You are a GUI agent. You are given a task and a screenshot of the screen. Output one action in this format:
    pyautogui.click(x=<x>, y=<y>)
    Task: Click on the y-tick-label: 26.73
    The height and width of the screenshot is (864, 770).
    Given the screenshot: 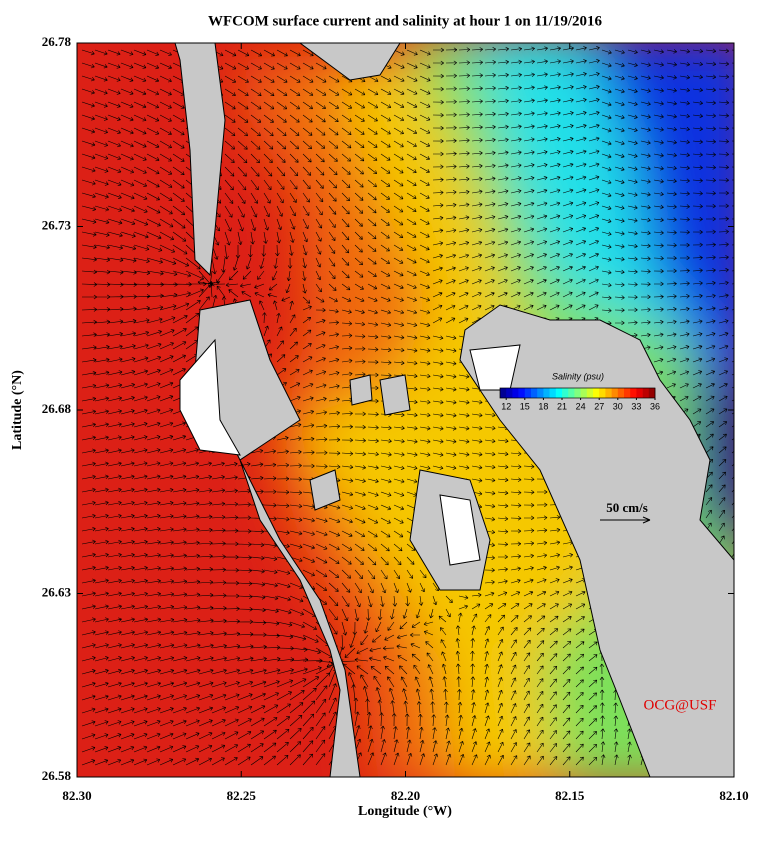 What is the action you would take?
    pyautogui.click(x=57, y=224)
    